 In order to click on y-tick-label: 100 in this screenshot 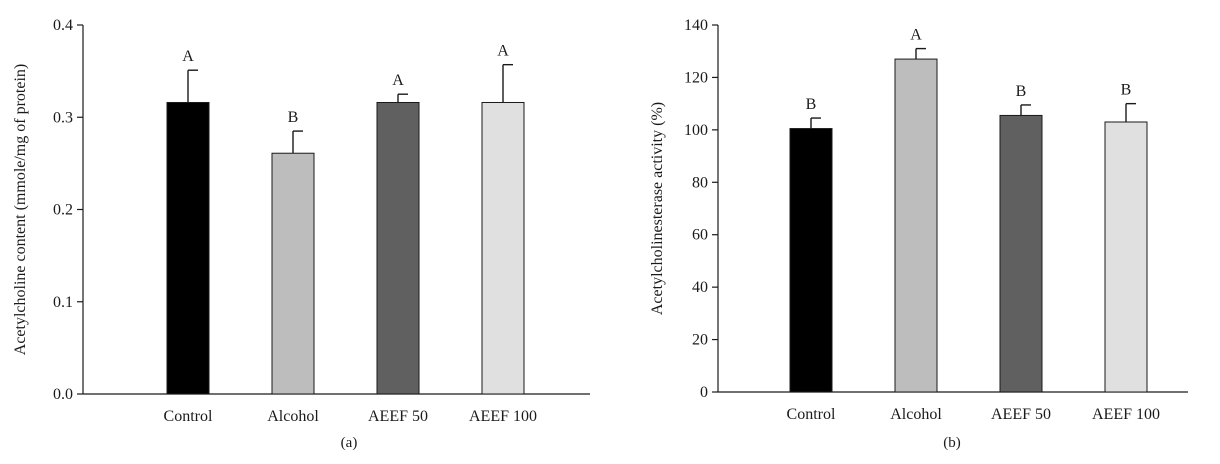, I will do `click(696, 130)`.